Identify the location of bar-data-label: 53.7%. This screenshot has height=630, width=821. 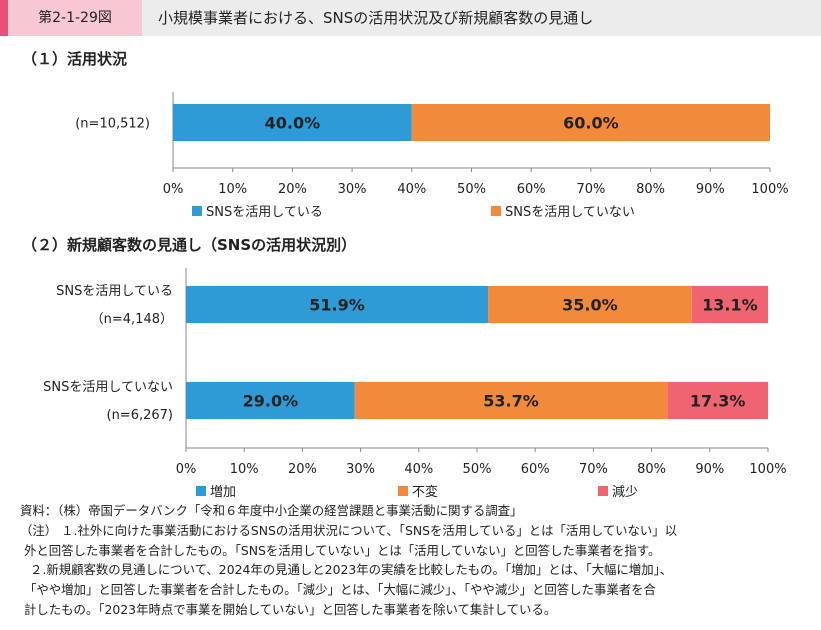
(511, 401).